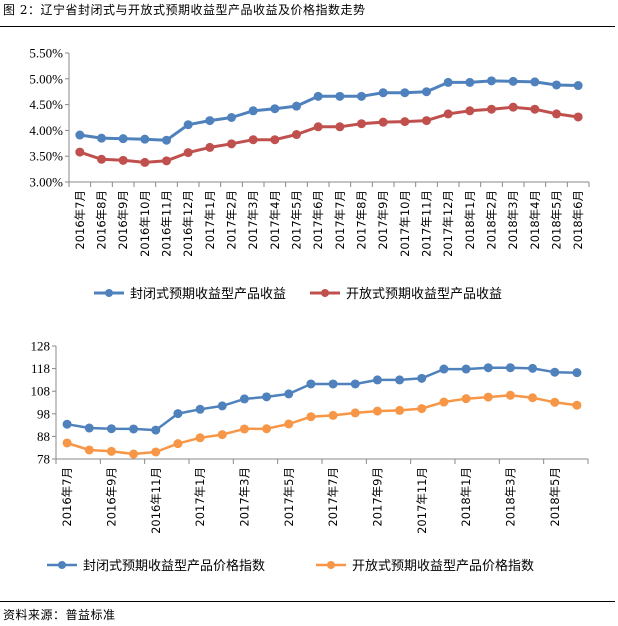 The image size is (618, 626). I want to click on x-tick-label: 2016年8月, so click(102, 220).